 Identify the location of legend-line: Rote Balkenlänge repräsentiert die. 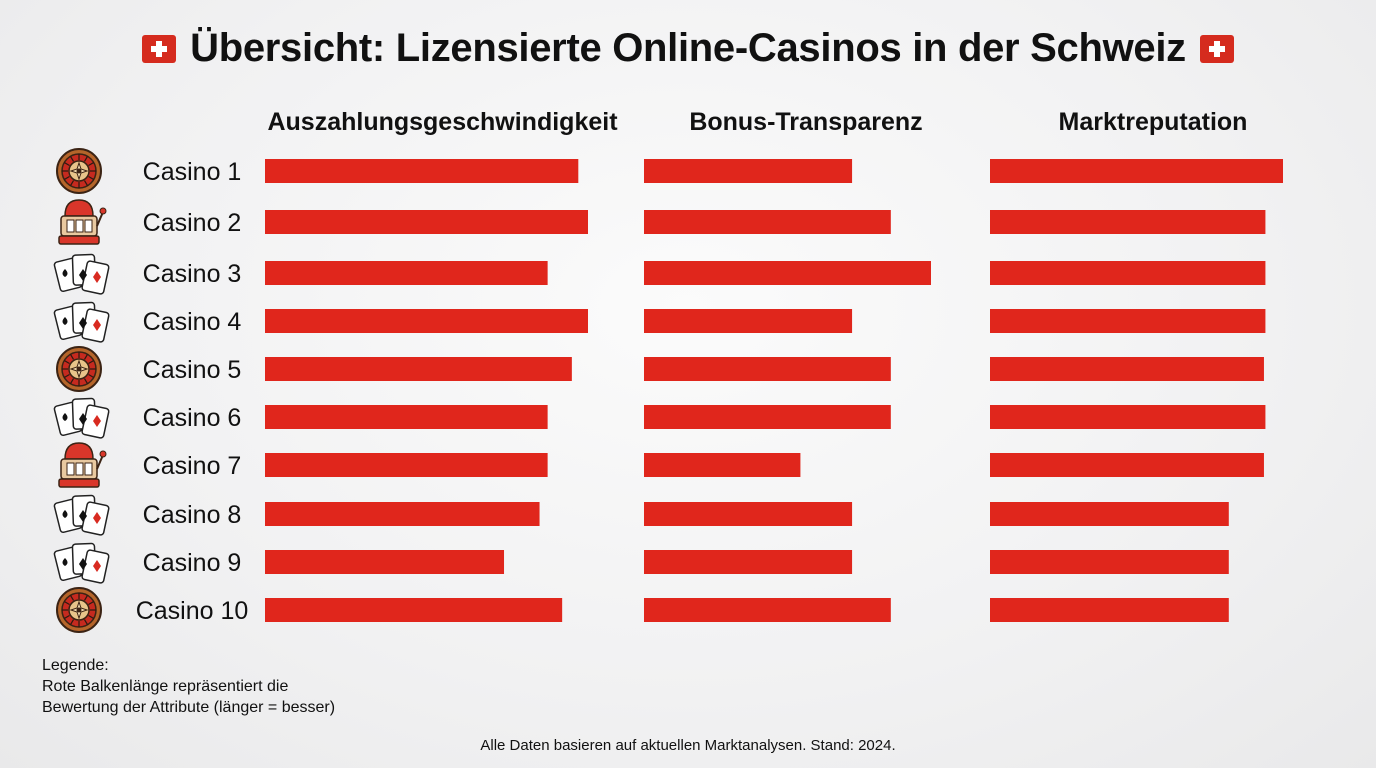
(165, 686).